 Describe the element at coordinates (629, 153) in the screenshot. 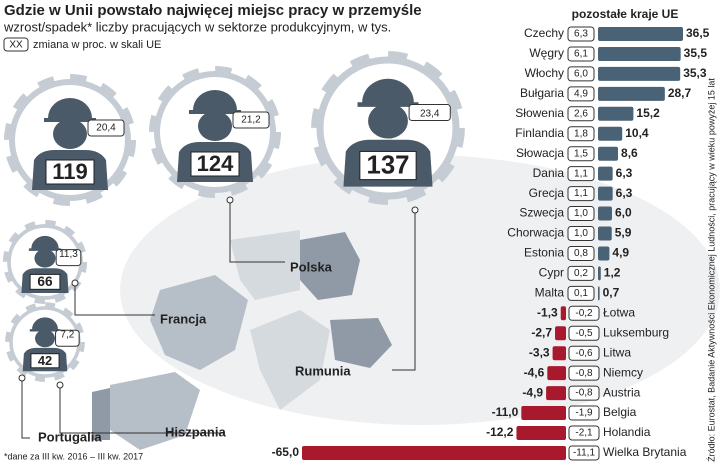

I see `value-label: 8,6` at that location.